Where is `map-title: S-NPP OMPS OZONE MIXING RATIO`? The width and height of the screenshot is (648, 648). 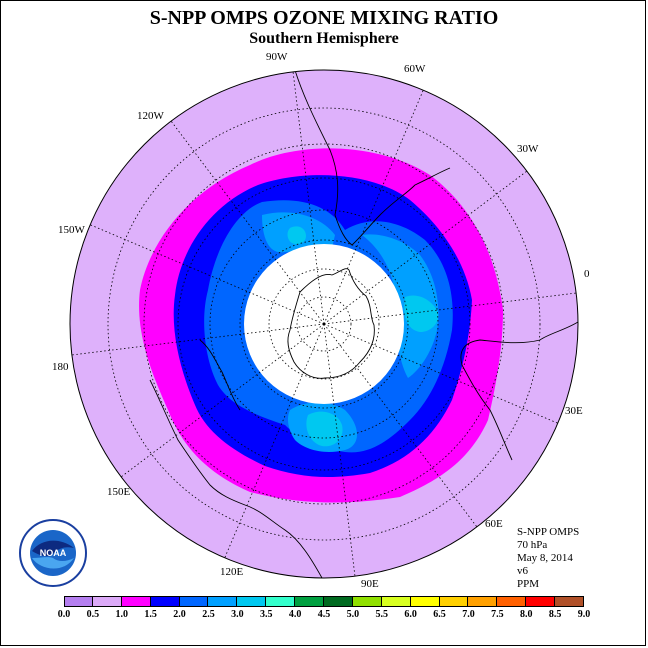
map-title: S-NPP OMPS OZONE MIXING RATIO is located at coordinates (324, 18).